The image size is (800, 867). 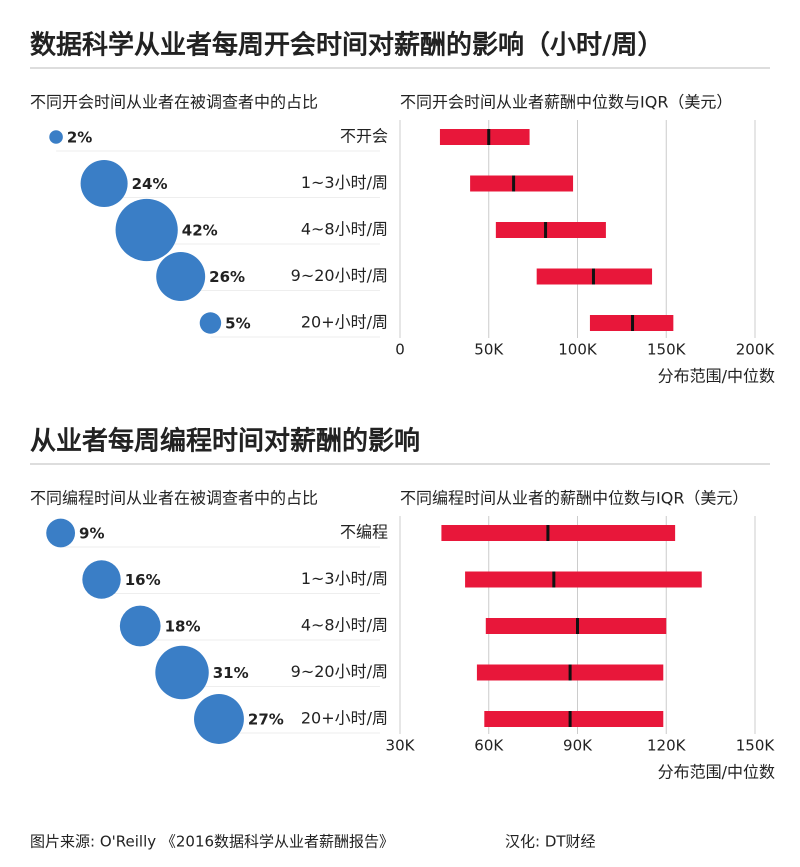 I want to click on panel-title: 不同开会时间从业者薪酬中位数与IQR（美元）, so click(x=566, y=102).